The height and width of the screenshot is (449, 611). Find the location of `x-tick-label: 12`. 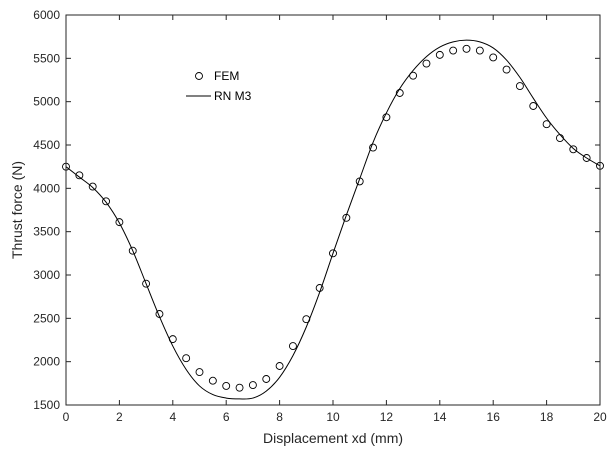

x-tick-label: 12 is located at coordinates (387, 417).